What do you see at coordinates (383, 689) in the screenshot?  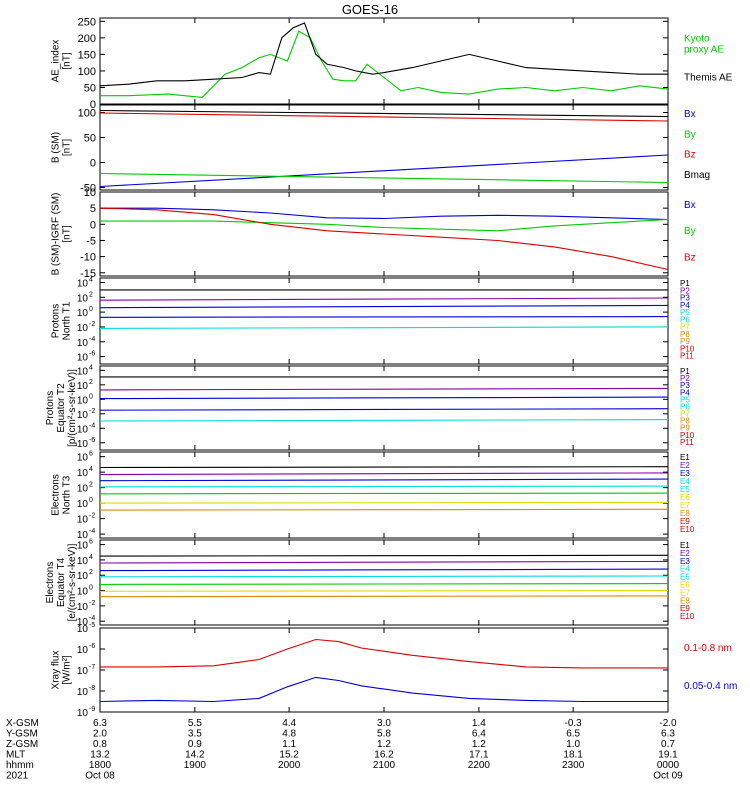 I see `series-0-05-0-4-nm` at bounding box center [383, 689].